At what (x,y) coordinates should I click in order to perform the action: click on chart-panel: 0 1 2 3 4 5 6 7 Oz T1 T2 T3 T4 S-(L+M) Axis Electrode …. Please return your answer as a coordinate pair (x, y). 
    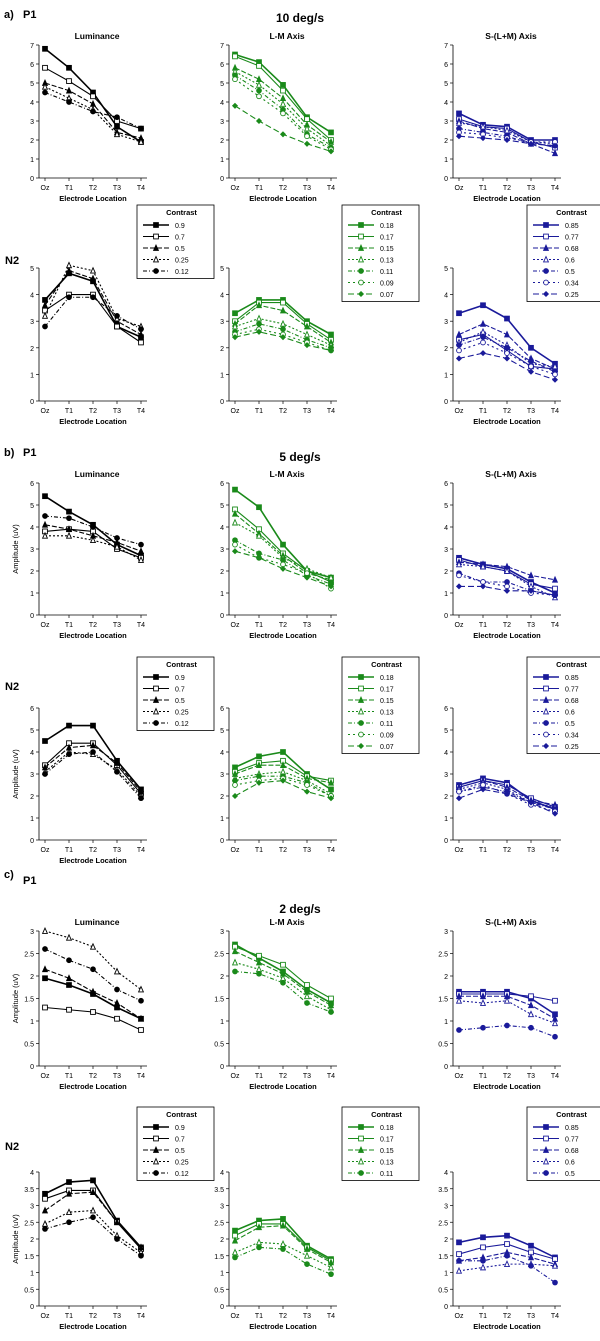
    Looking at the image, I should click on (502, 117).